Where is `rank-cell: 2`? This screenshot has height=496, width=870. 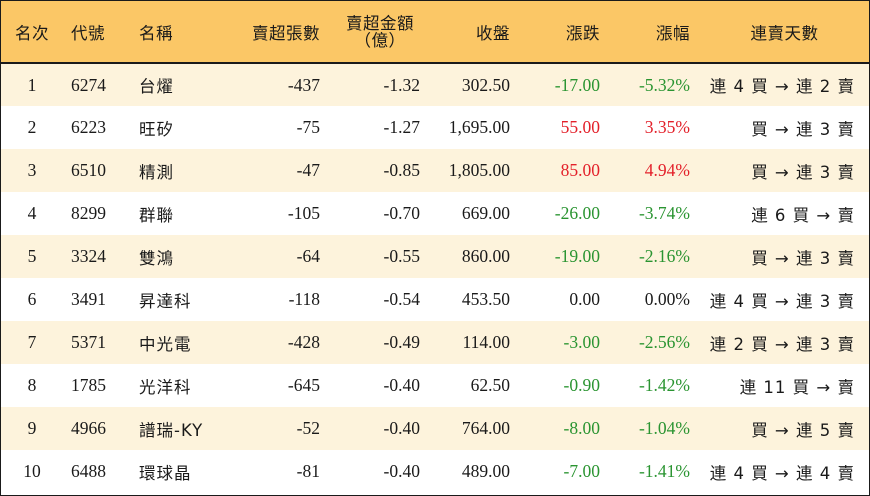 rank-cell: 2 is located at coordinates (32, 127).